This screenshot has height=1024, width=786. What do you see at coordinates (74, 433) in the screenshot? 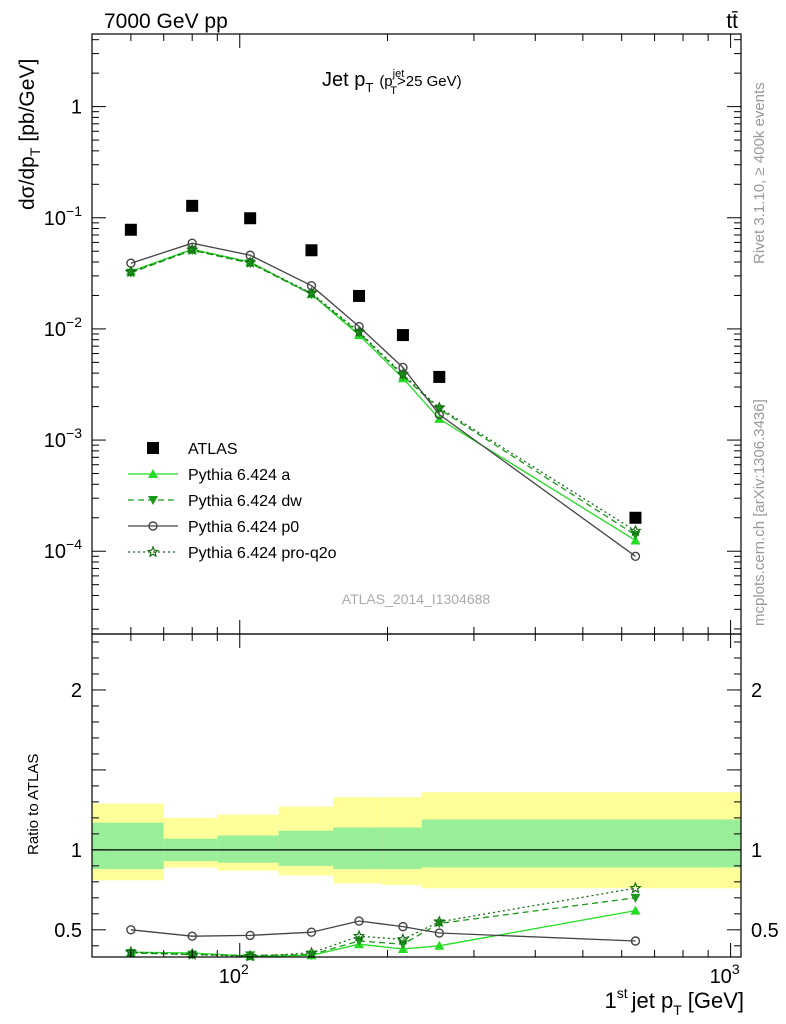
I see `y-tick-exponent: −3` at bounding box center [74, 433].